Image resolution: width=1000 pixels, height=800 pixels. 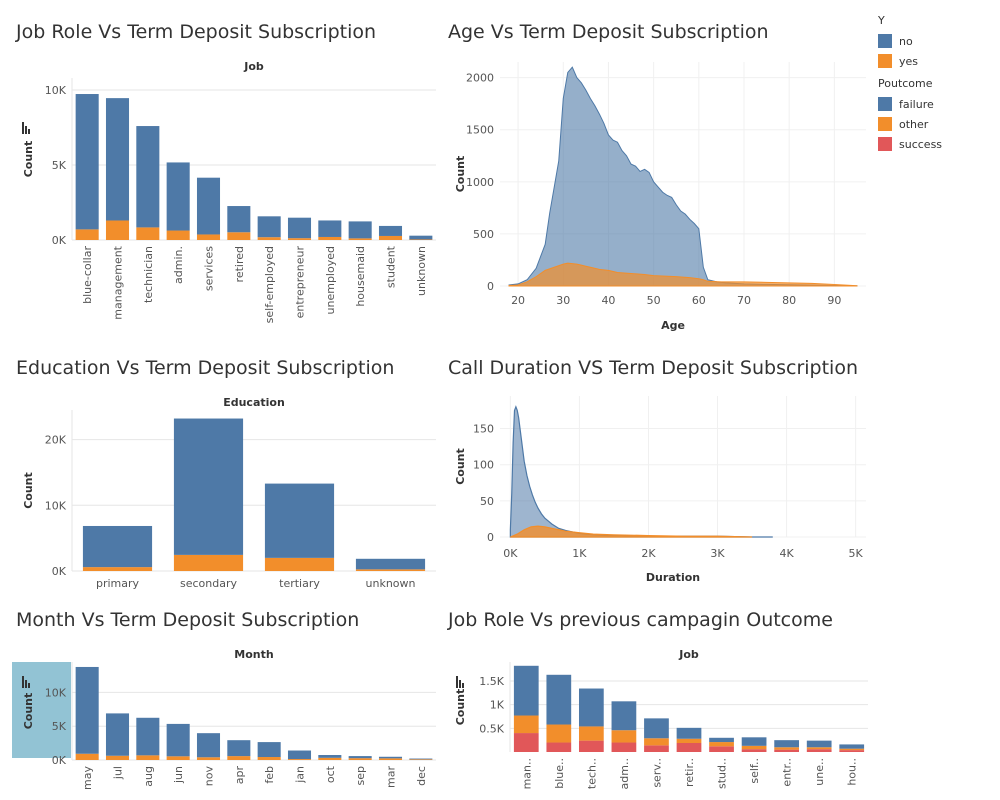 I want to click on job-xtick-label: self-employed, so click(x=269, y=284).